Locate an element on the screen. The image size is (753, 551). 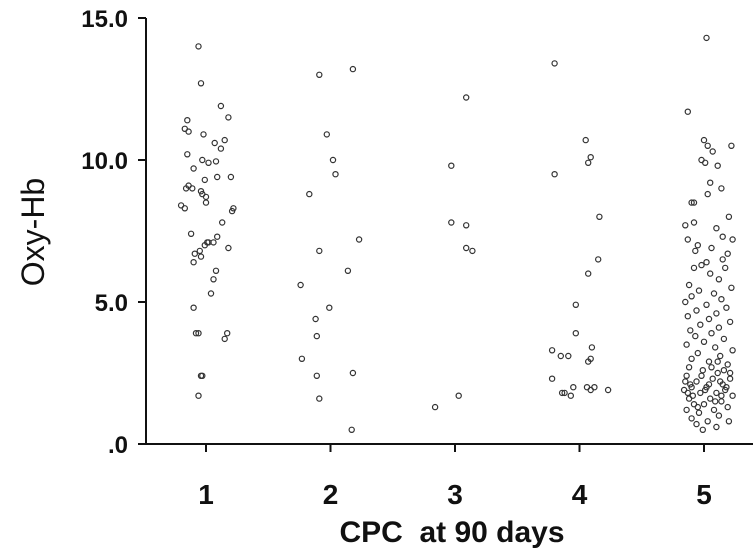
x-tick-label: 1 is located at coordinates (206, 494).